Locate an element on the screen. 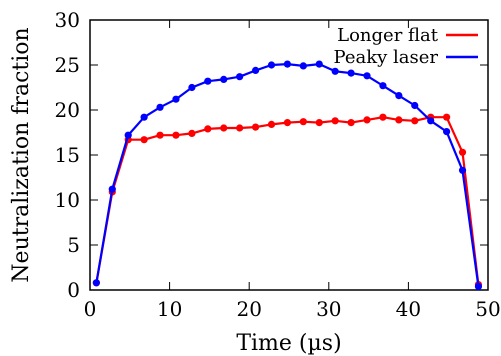 The width and height of the screenshot is (501, 356). y-tick-label: 15 is located at coordinates (67, 155).